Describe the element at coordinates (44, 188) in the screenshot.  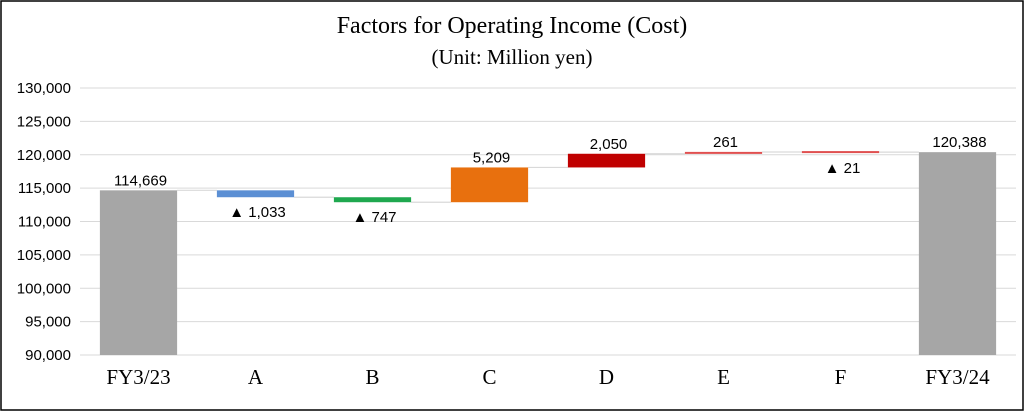
I see `y-tick-label: 115,000` at that location.